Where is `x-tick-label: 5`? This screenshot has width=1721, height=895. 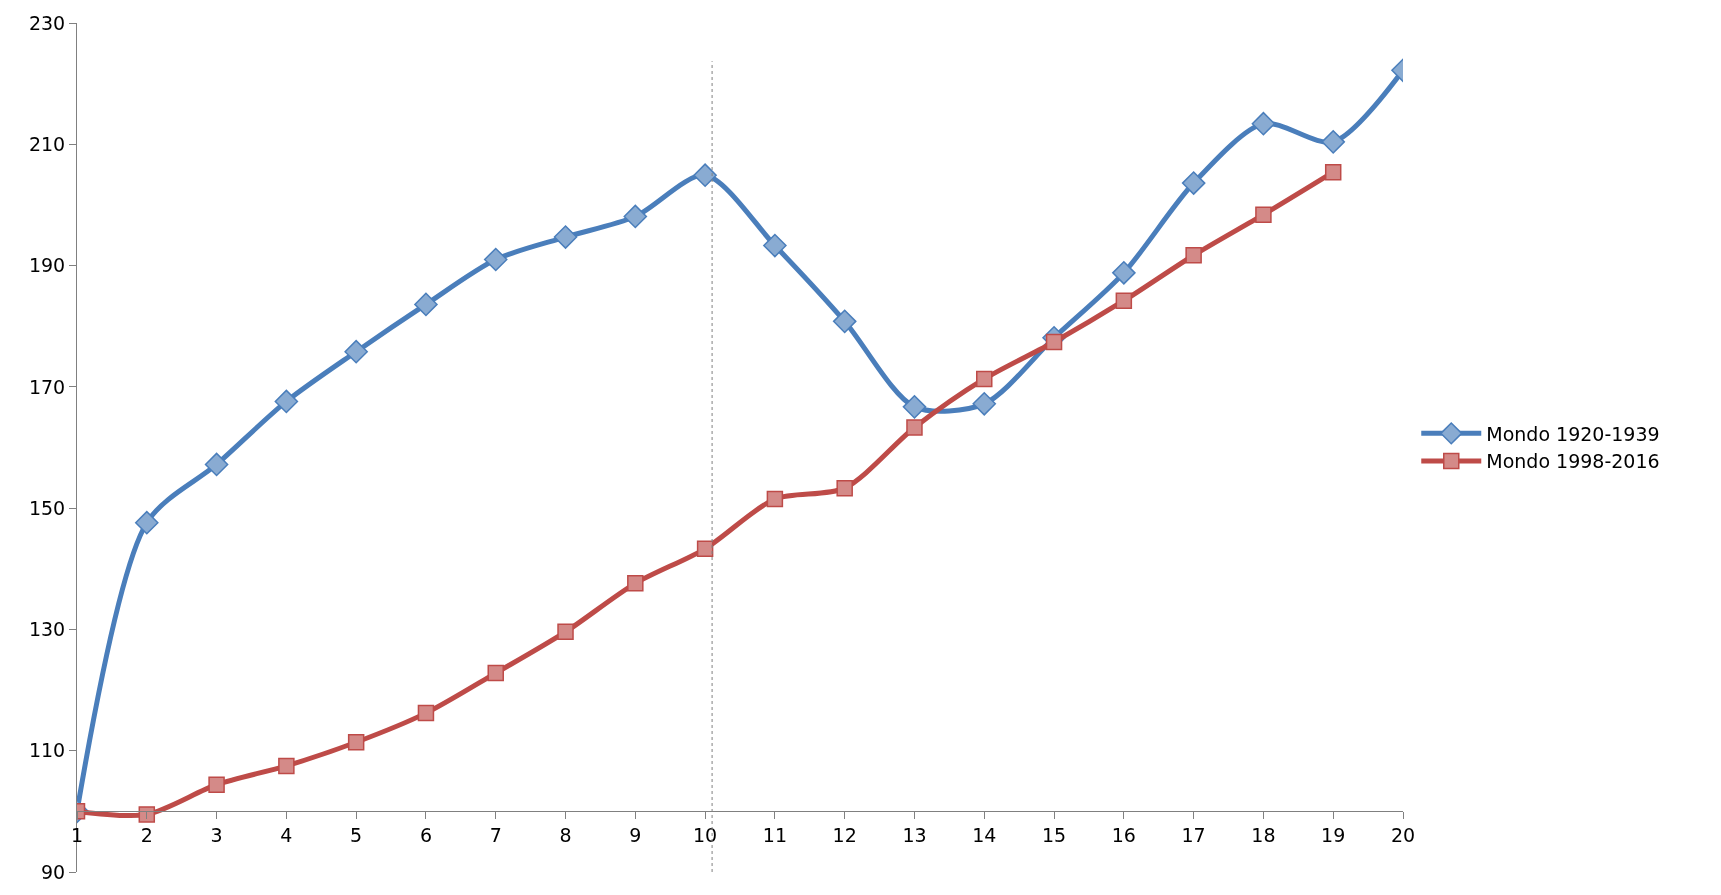 x-tick-label: 5 is located at coordinates (356, 835).